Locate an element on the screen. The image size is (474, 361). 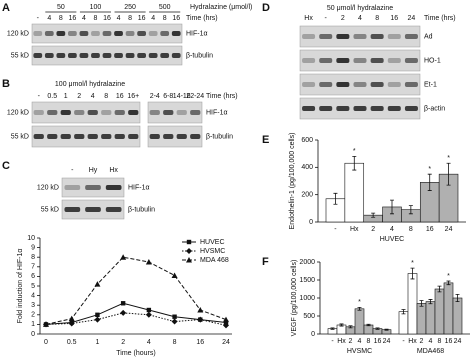
line is located at coordinates (136, 313).